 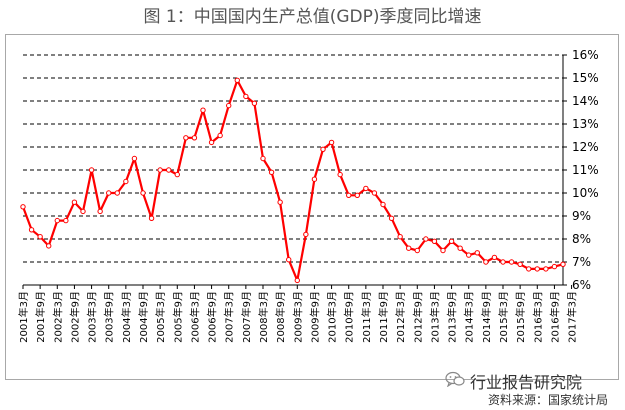 I want to click on x-tick-label: 2007年9月, so click(x=246, y=317).